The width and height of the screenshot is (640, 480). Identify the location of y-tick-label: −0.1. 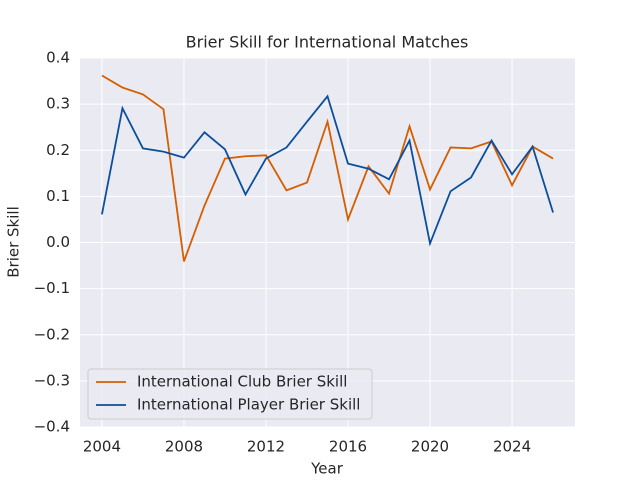
(52, 288).